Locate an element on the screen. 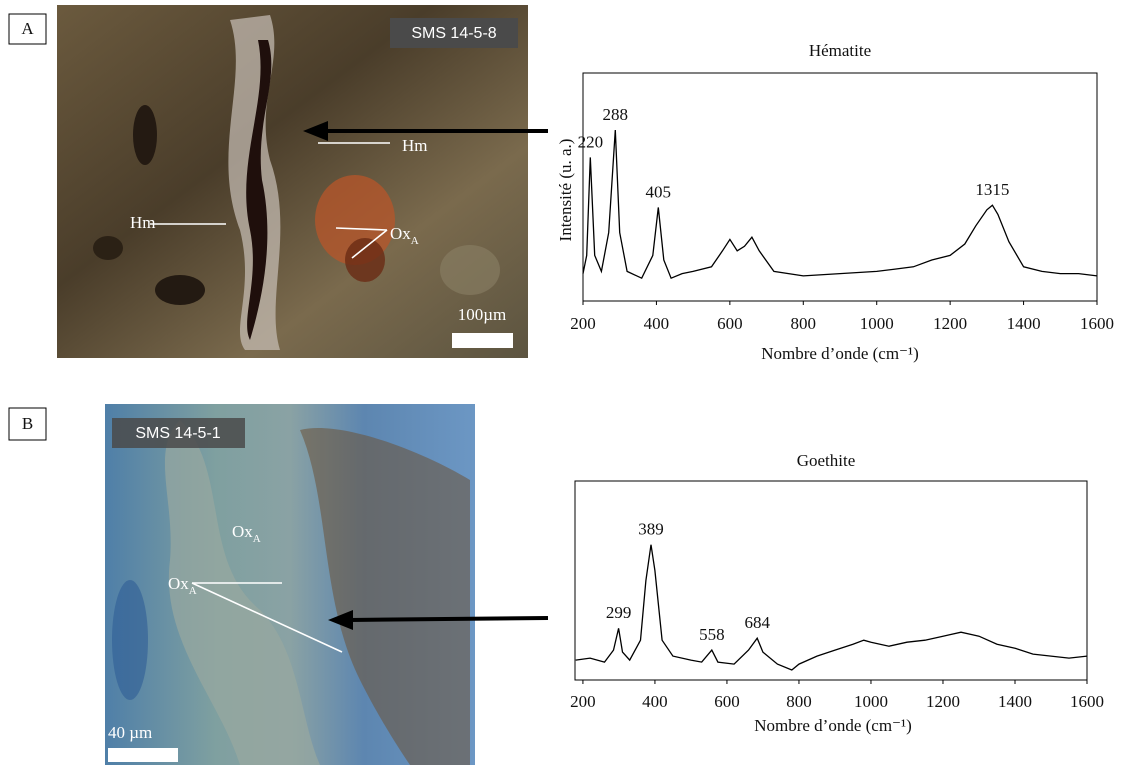  peak-label: 405 is located at coordinates (659, 191).